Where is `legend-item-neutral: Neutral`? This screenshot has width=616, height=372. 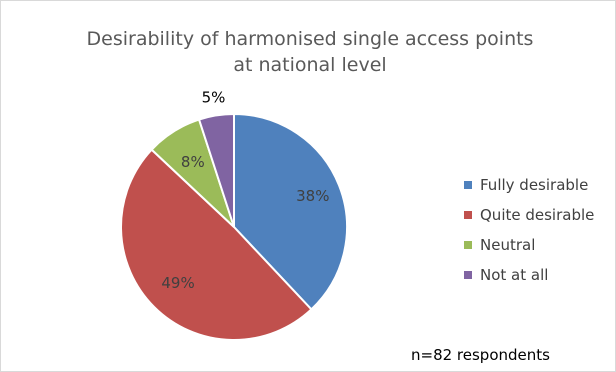 legend-item-neutral: Neutral is located at coordinates (529, 245).